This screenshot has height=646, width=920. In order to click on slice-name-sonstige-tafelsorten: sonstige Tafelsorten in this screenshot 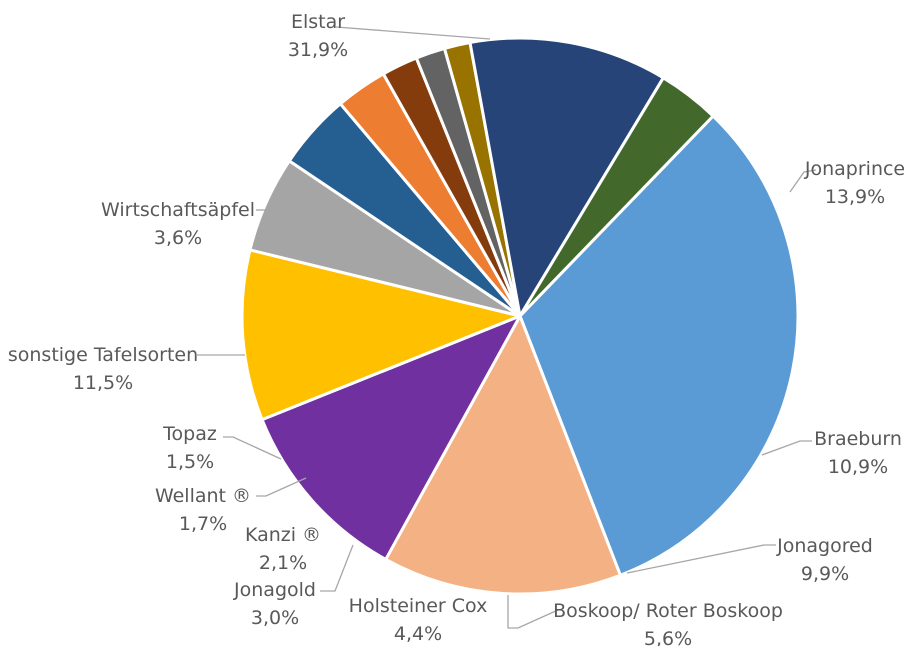, I will do `click(103, 355)`.